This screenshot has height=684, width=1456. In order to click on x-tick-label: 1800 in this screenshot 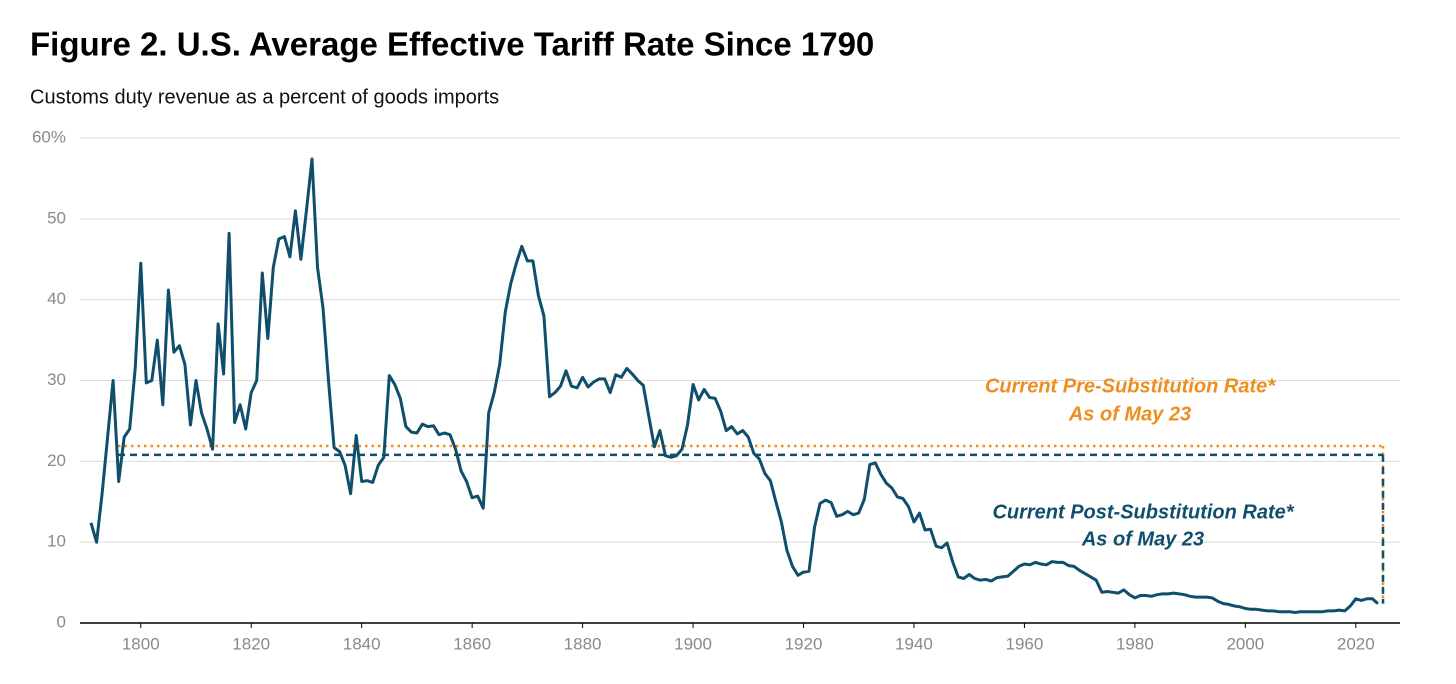, I will do `click(141, 643)`.